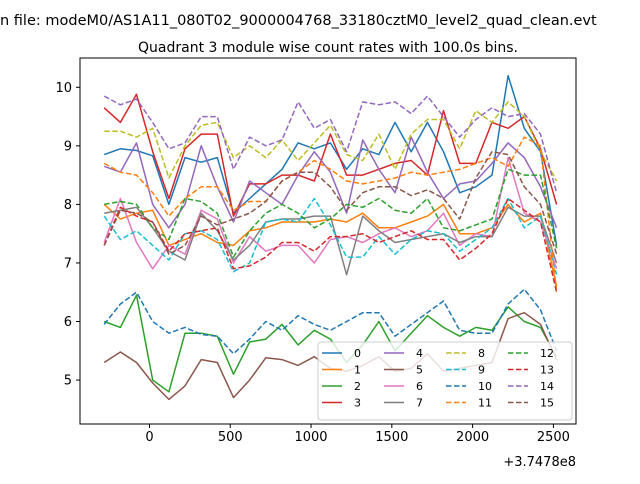 The height and width of the screenshot is (484, 640). I want to click on legend-label-13: 13, so click(547, 370).